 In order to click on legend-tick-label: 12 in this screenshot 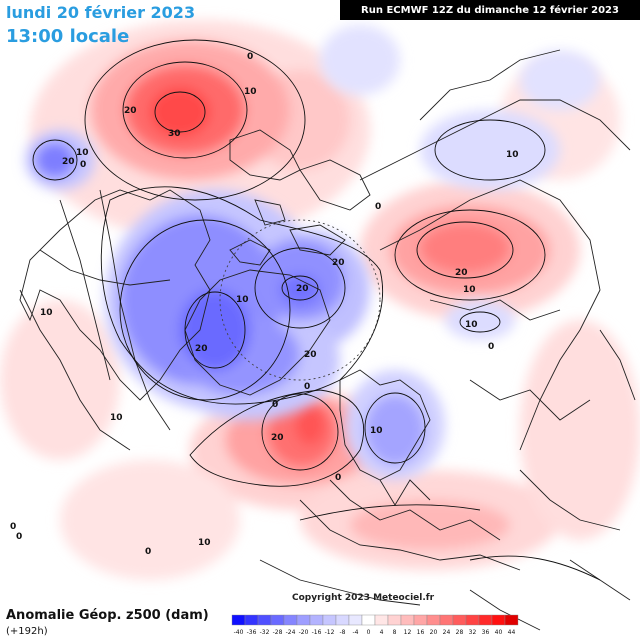, I will do `click(408, 632)`.